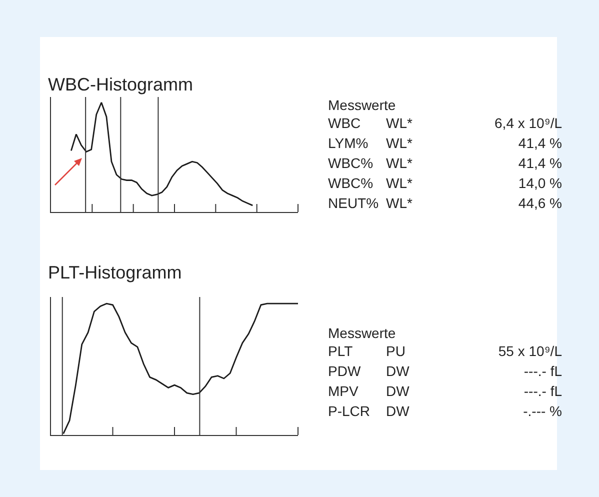 The image size is (599, 497). I want to click on text: P-LCR, so click(350, 411).